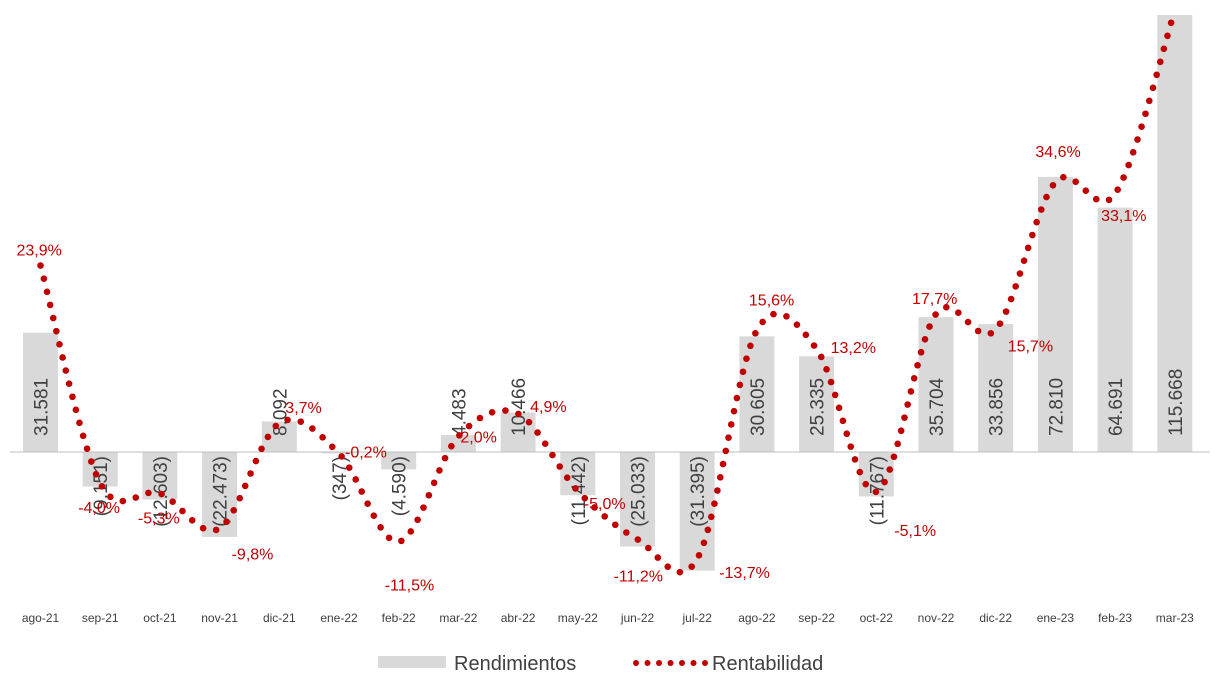  I want to click on x-tick-oct-22: oct-22, so click(877, 618).